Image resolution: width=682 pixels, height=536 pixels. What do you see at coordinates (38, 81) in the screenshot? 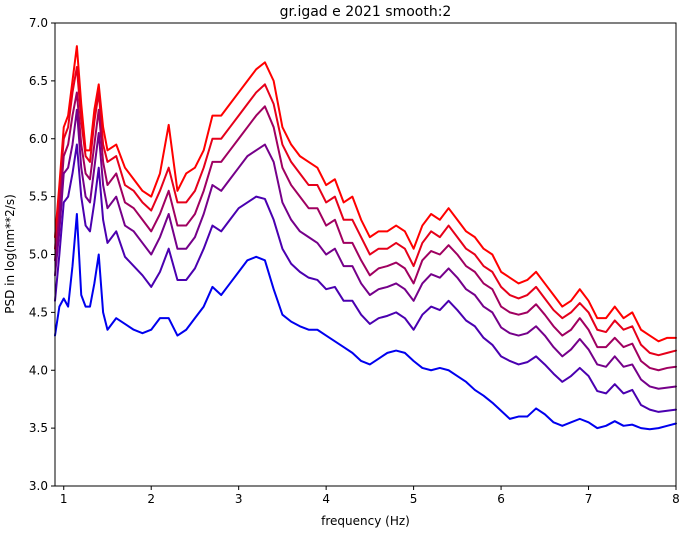
I see `y-tick-label: 6.5` at bounding box center [38, 81].